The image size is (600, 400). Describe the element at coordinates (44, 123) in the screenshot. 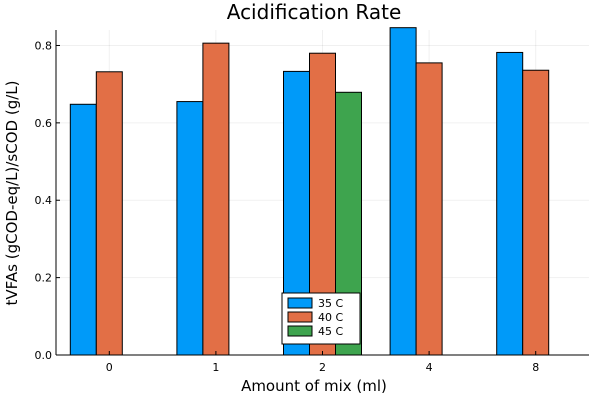

I see `y-tick-label: 0.6` at that location.